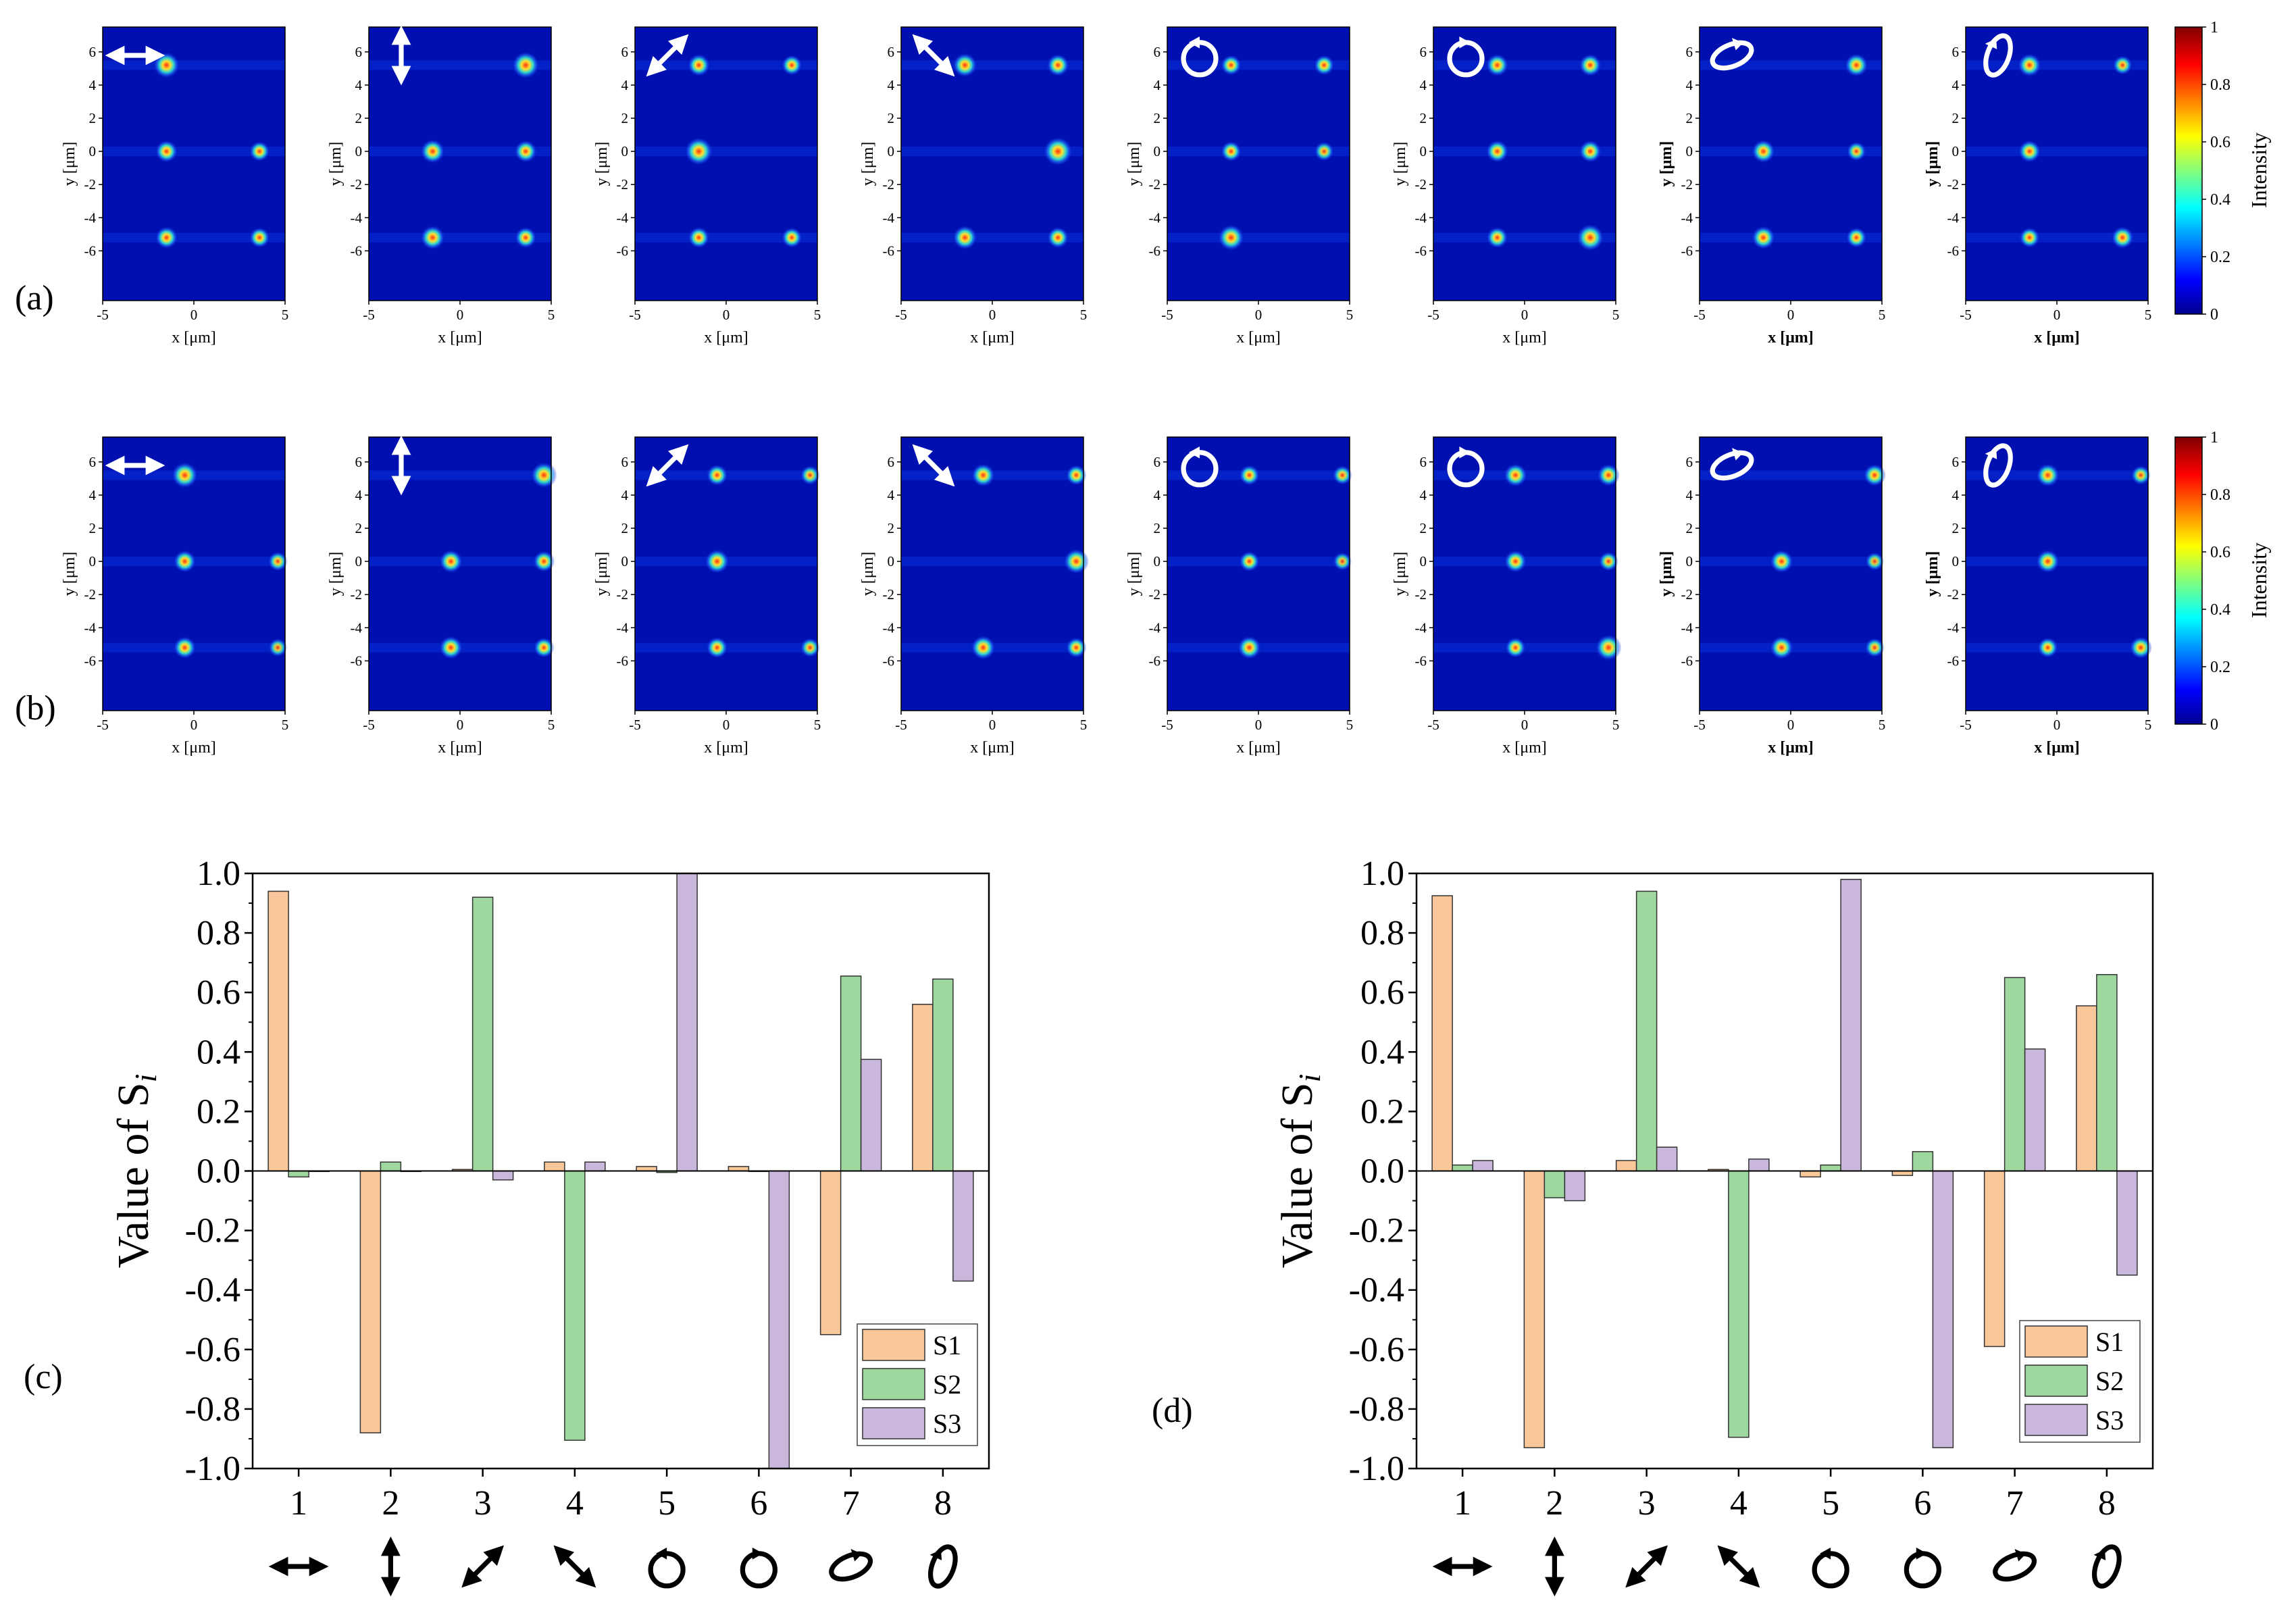 This screenshot has width=2296, height=1607. What do you see at coordinates (212, 1350) in the screenshot?
I see `y-tick-label: -0.6` at bounding box center [212, 1350].